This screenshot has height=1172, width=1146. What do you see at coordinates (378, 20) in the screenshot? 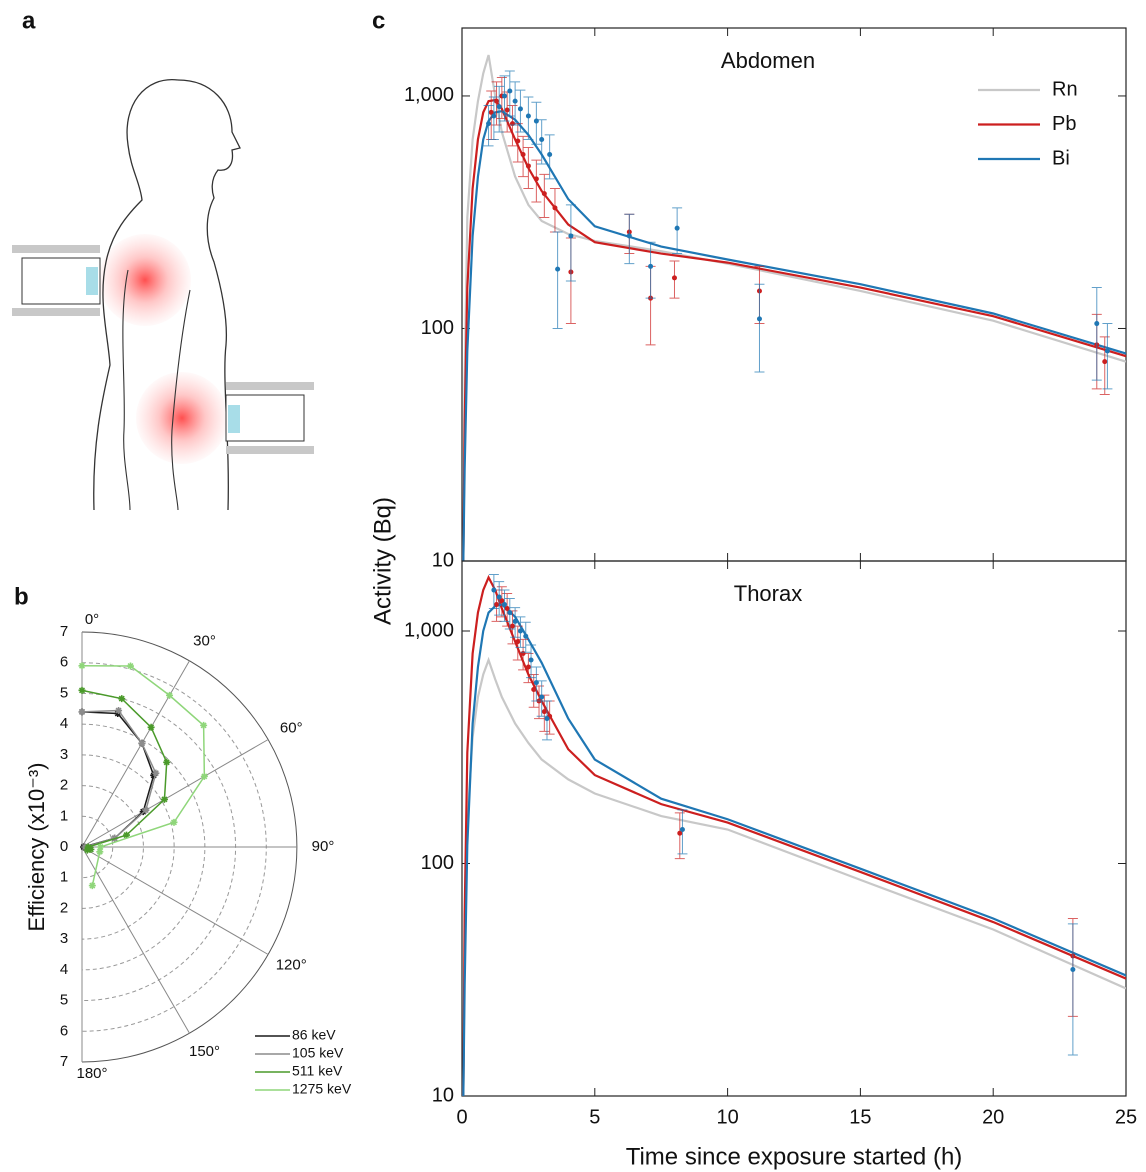
I see `panel-label: c` at bounding box center [378, 20].